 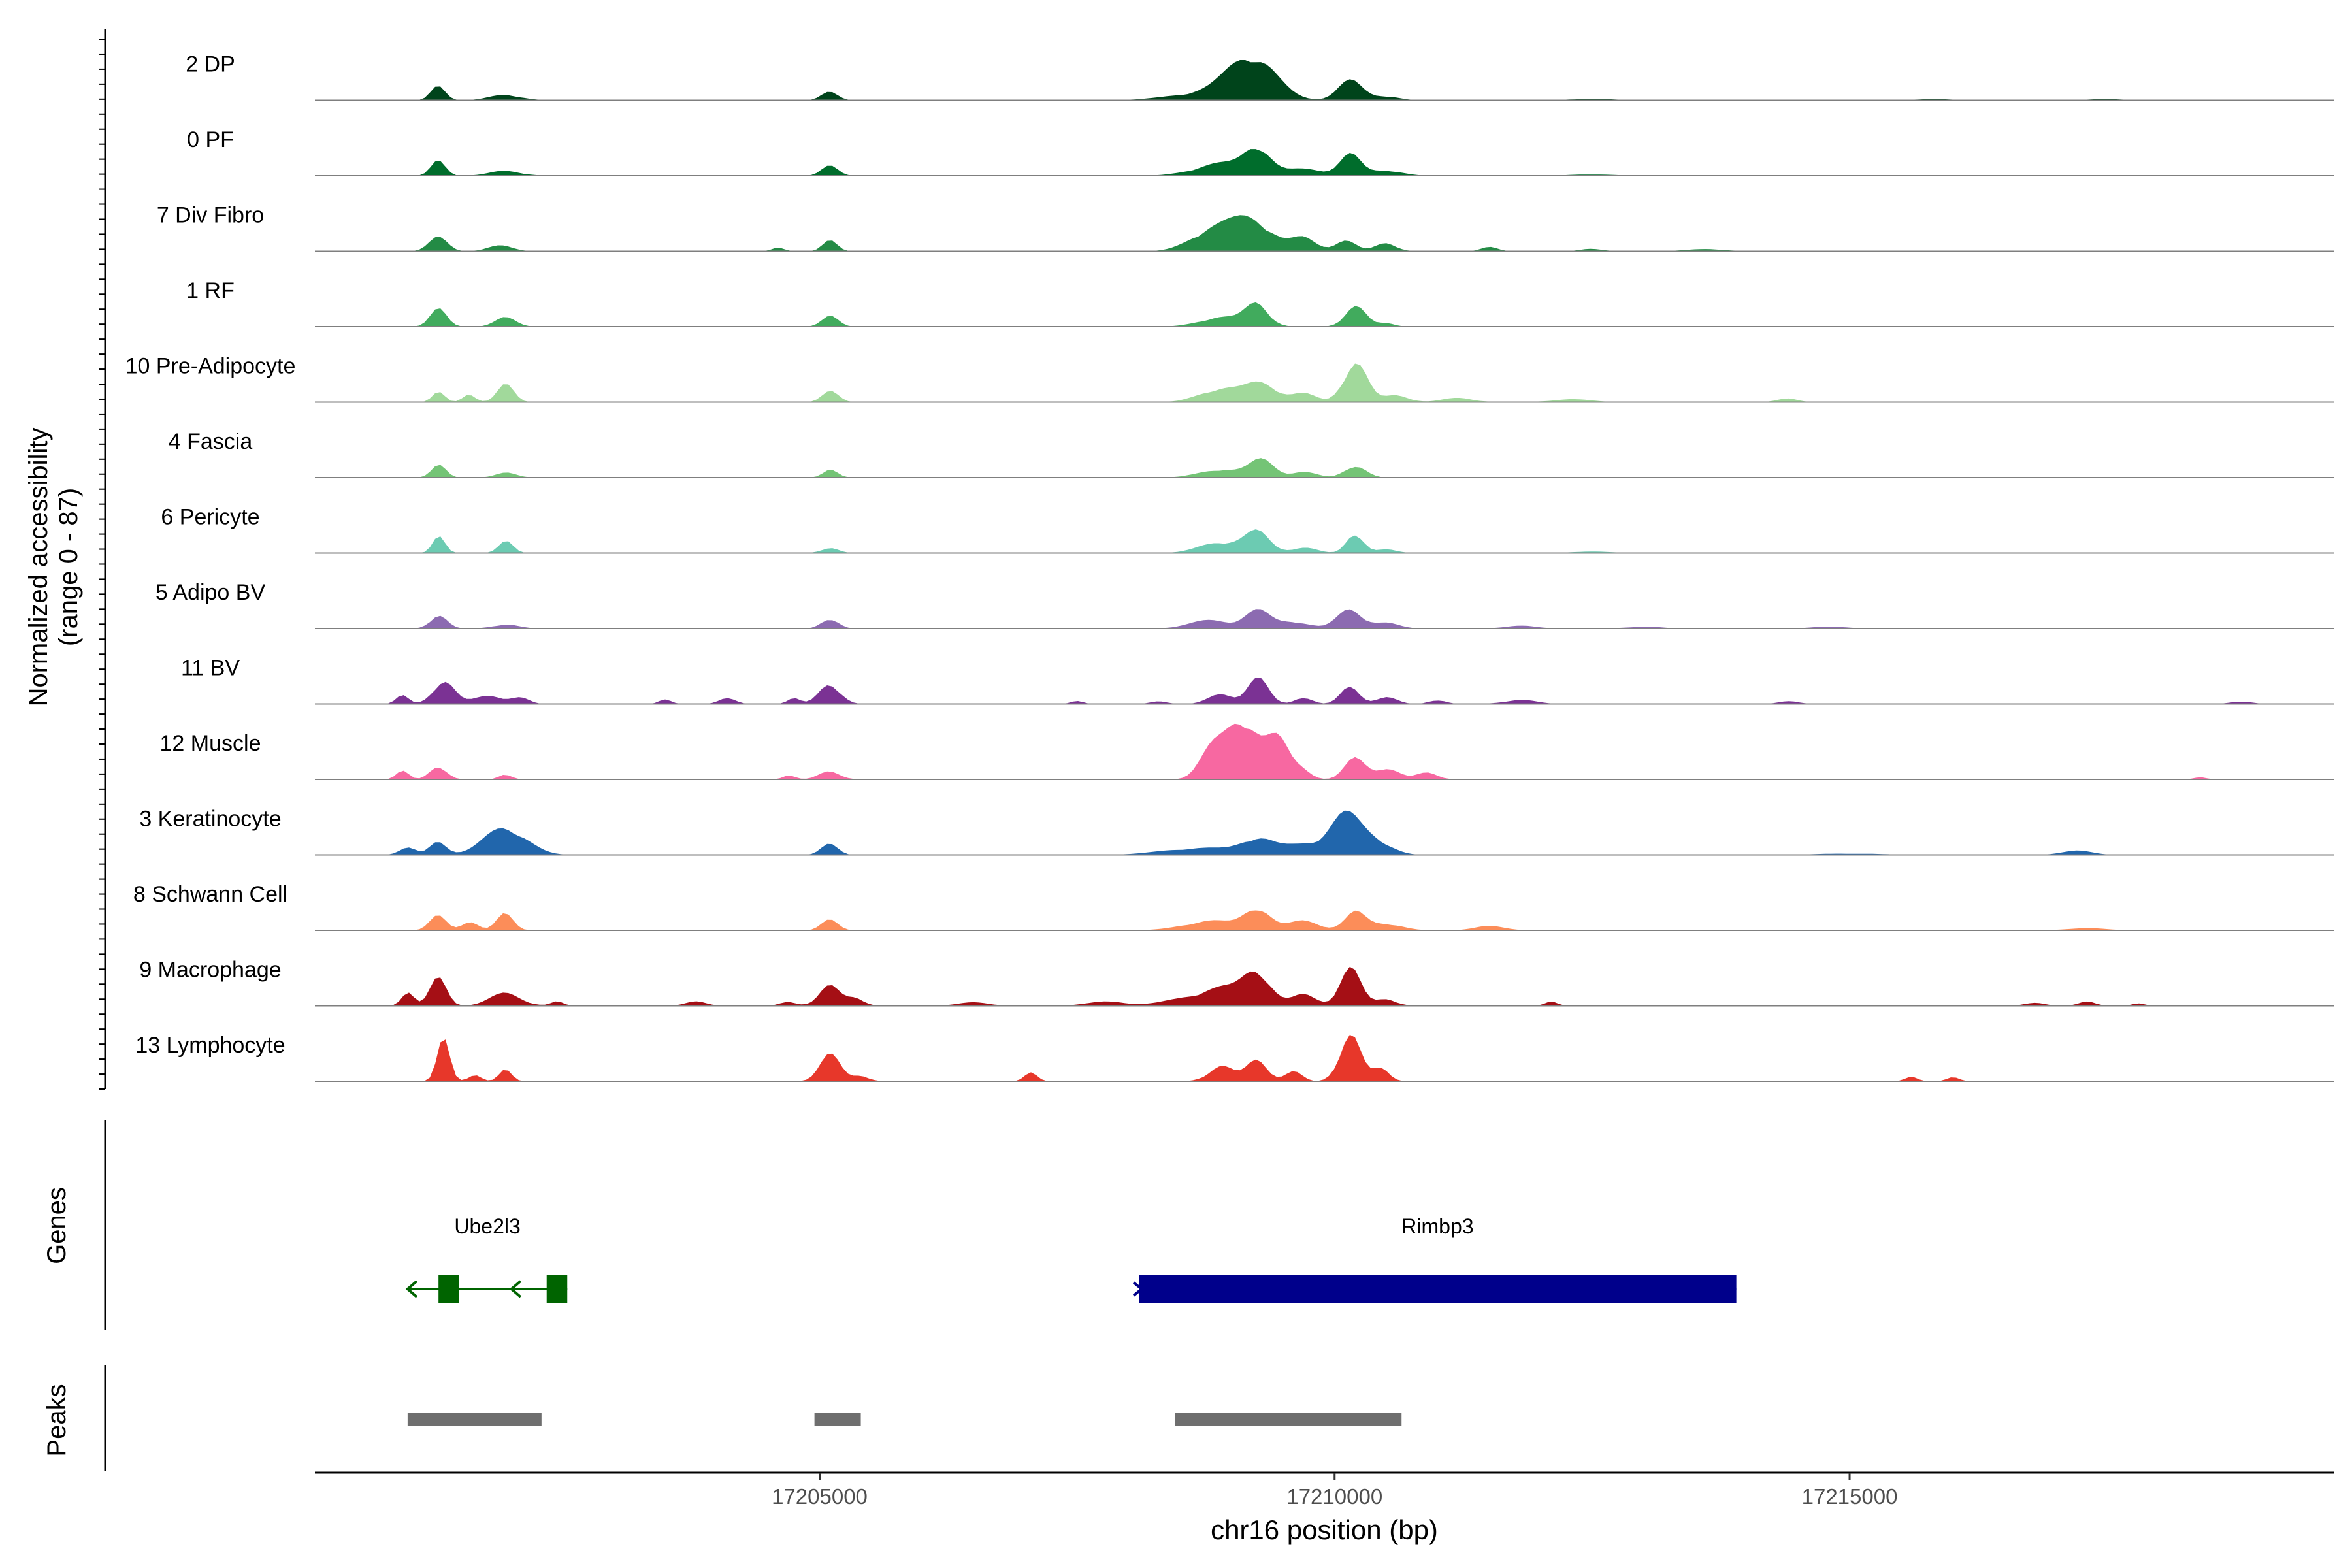 What do you see at coordinates (211, 441) in the screenshot?
I see `track-label: 4 Fascia` at bounding box center [211, 441].